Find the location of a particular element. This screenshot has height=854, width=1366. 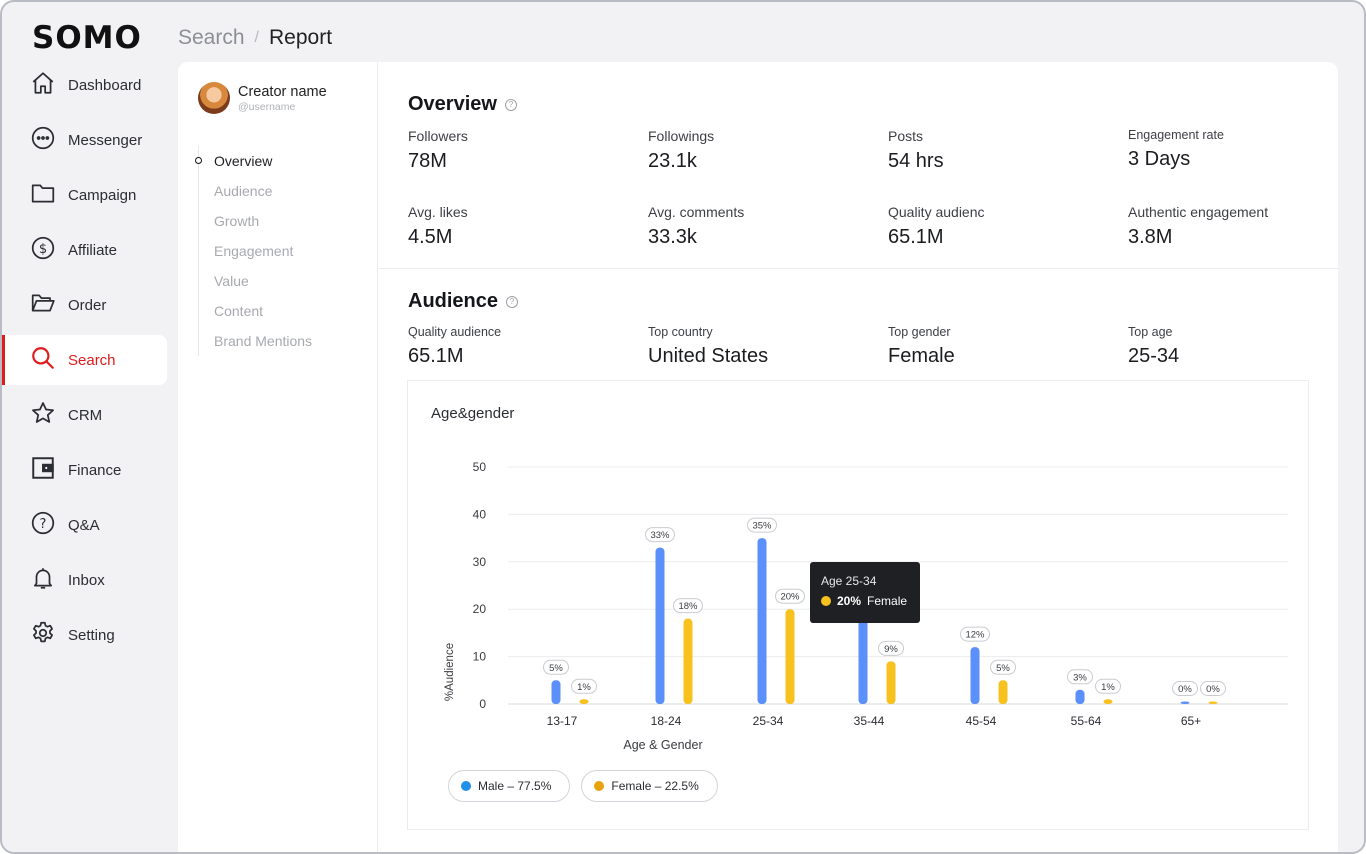

subnav-item-content: Content is located at coordinates (239, 311).